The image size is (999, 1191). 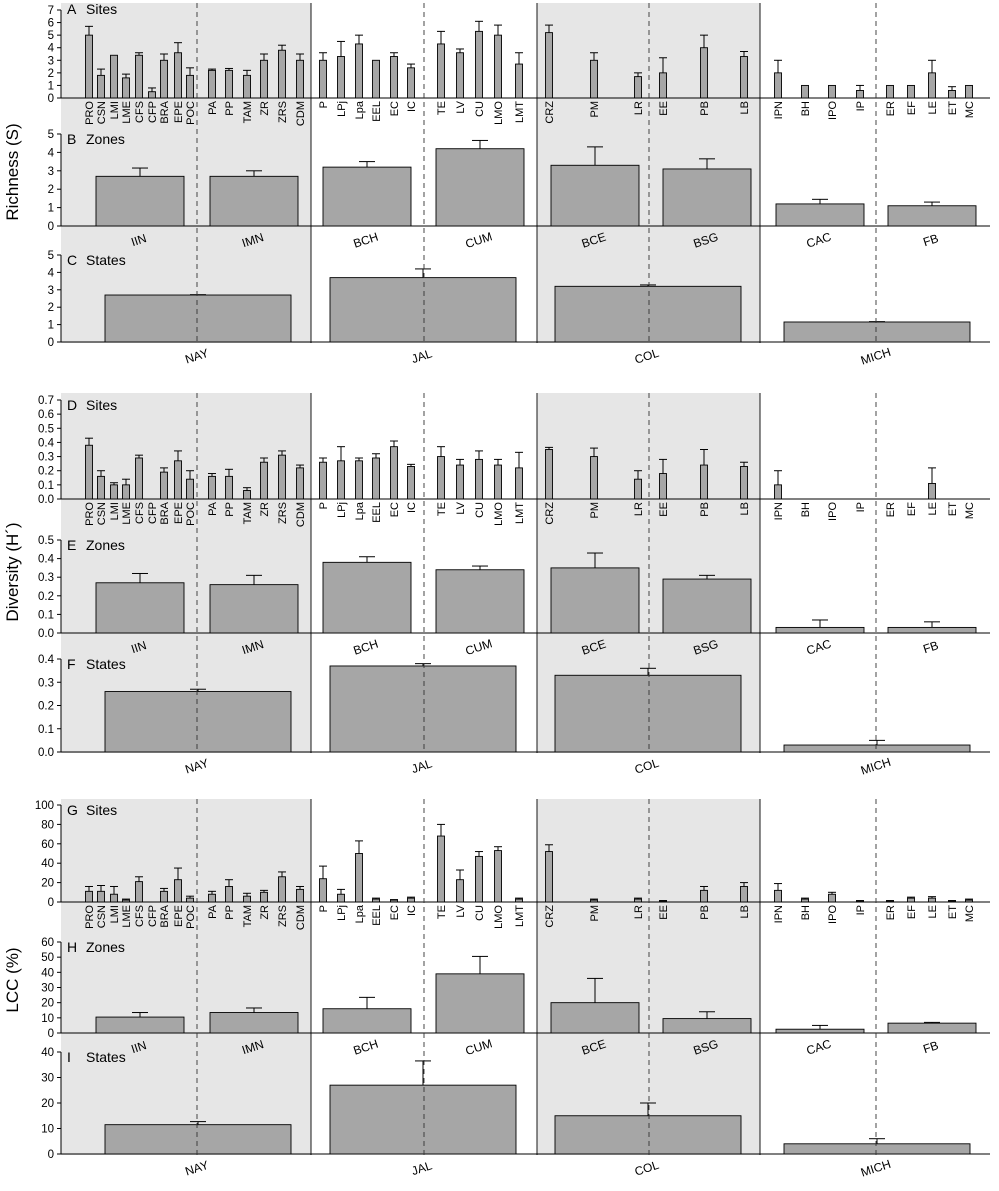 What do you see at coordinates (101, 810) in the screenshot?
I see `panel-label: Sites` at bounding box center [101, 810].